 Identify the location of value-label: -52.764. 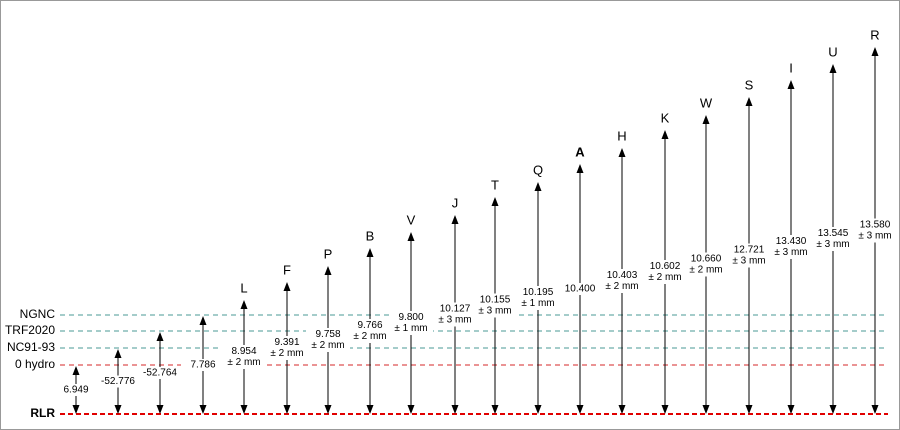
(160, 373).